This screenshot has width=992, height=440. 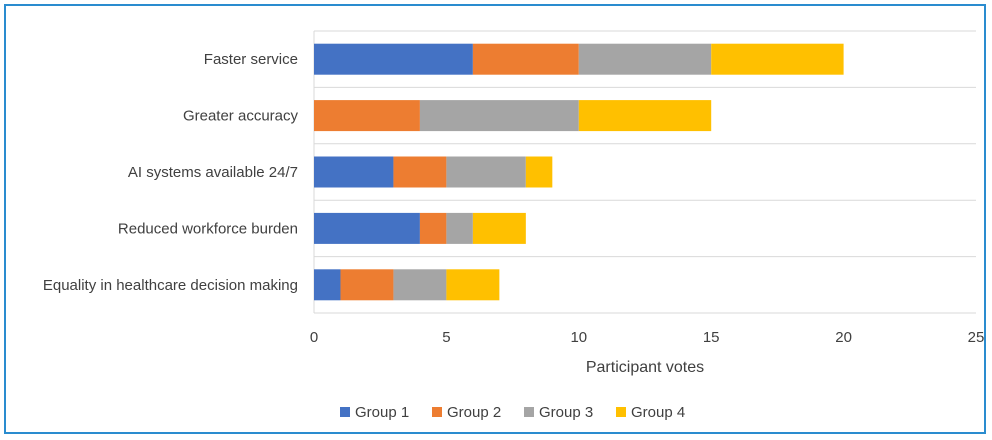 I want to click on legend: Group 1 Group 2 Group 3 Group 4, so click(x=512, y=412).